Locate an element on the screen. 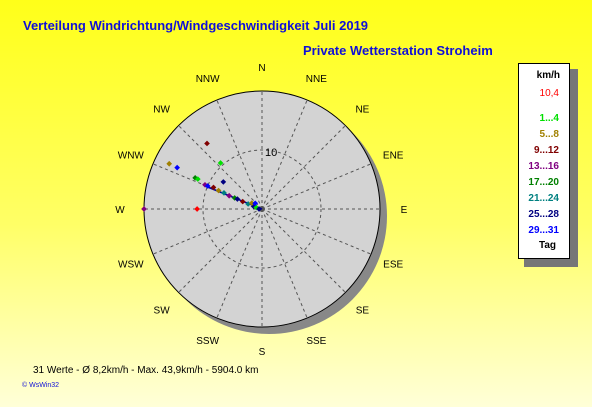  legend-day-label: Tag is located at coordinates (547, 245).